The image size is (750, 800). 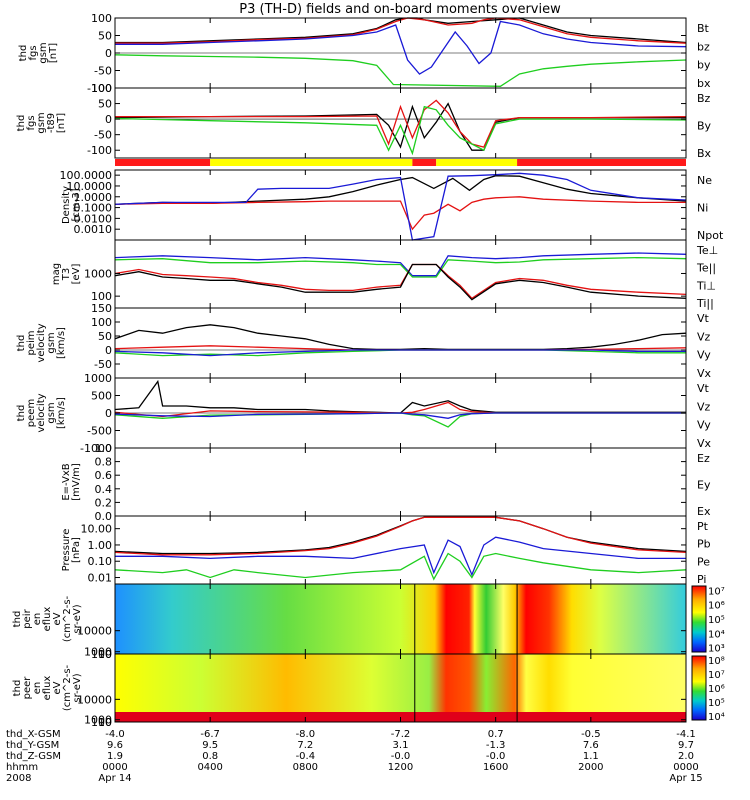 What do you see at coordinates (707, 250) in the screenshot?
I see `legend-label: Te⊥` at bounding box center [707, 250].